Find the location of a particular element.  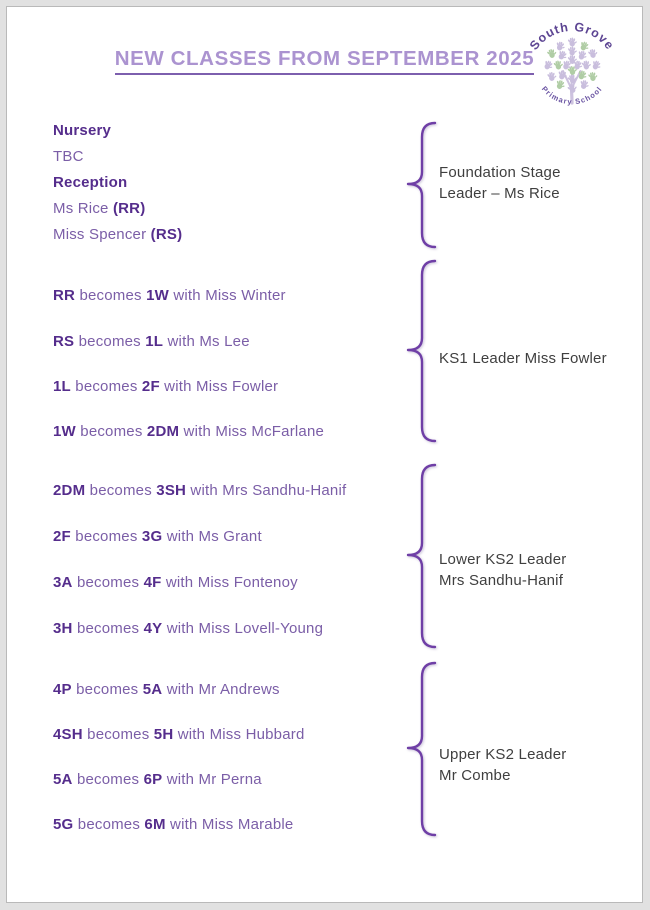

class-assignment-line: Miss Spencer (RS) is located at coordinates (117, 234).